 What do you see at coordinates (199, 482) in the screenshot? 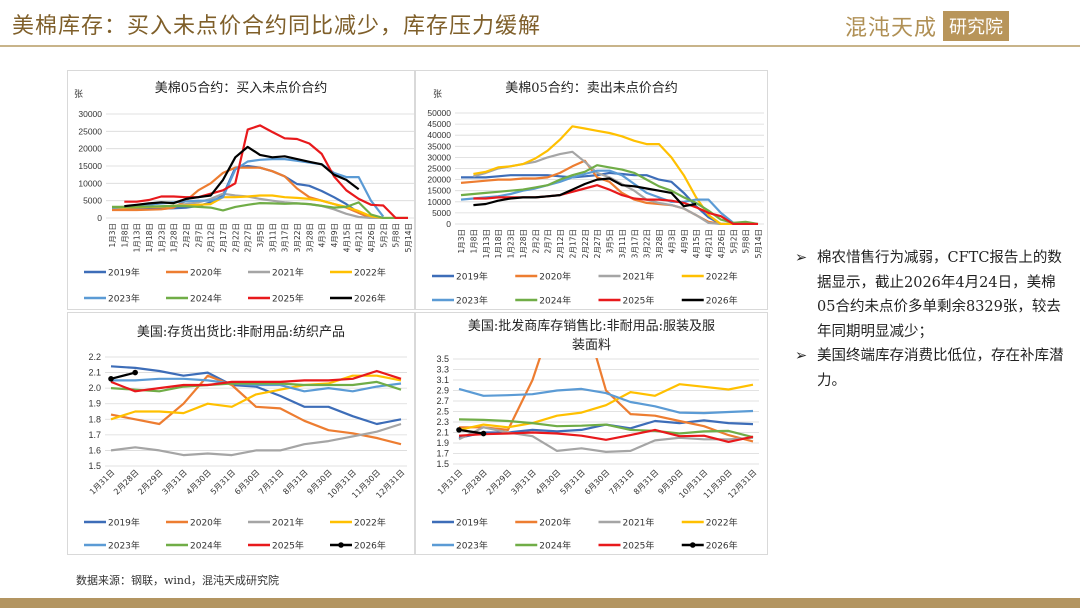
I see `x-tick-label: 4月30日` at bounding box center [199, 482].